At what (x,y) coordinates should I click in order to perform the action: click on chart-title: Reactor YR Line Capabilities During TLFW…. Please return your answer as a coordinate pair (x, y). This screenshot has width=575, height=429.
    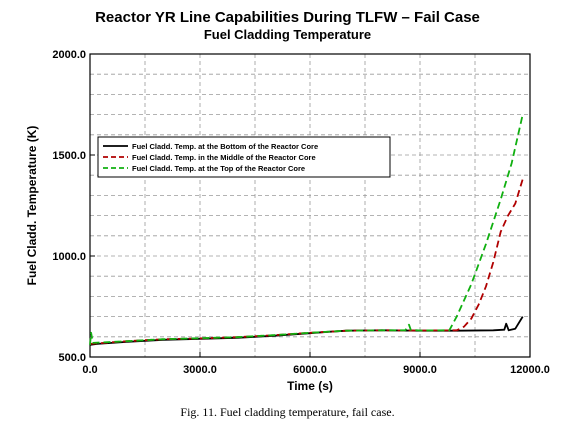
    Looking at the image, I should click on (287, 17).